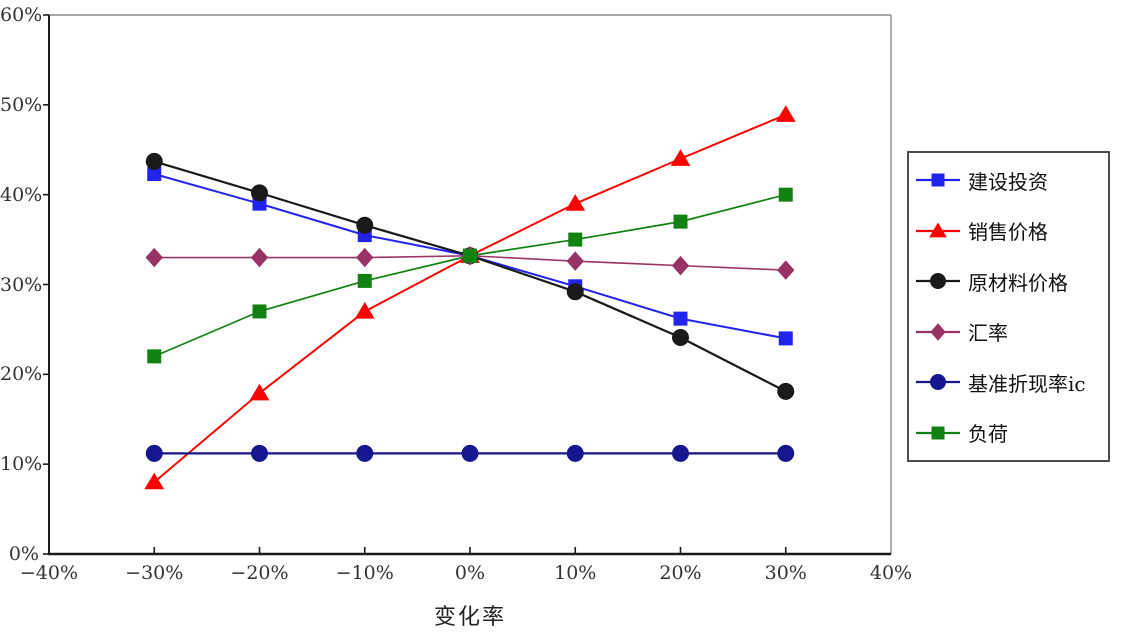  I want to click on x-tick-label: −30%, so click(154, 573).